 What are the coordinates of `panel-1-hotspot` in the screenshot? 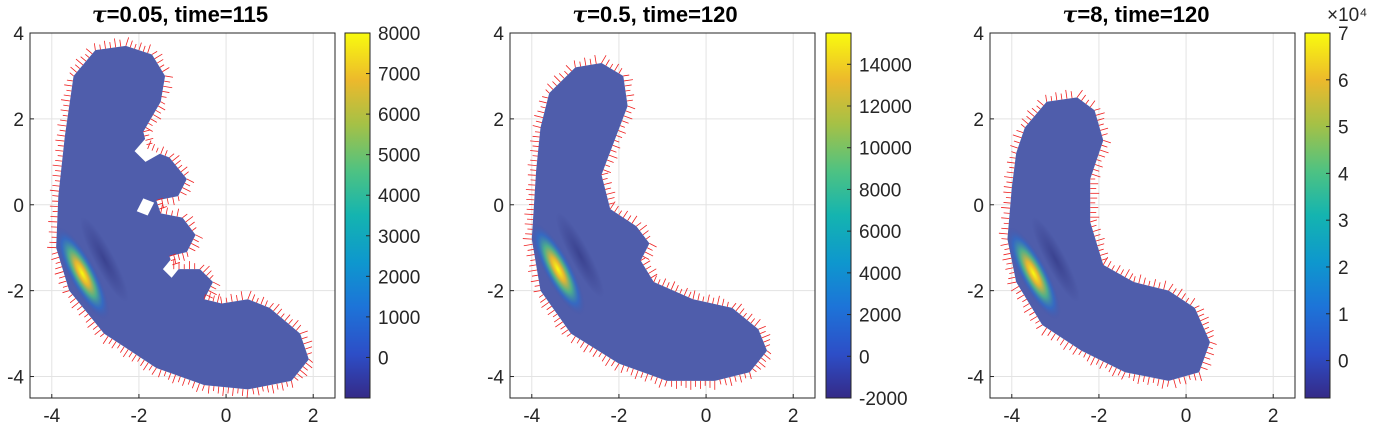 It's located at (83, 273).